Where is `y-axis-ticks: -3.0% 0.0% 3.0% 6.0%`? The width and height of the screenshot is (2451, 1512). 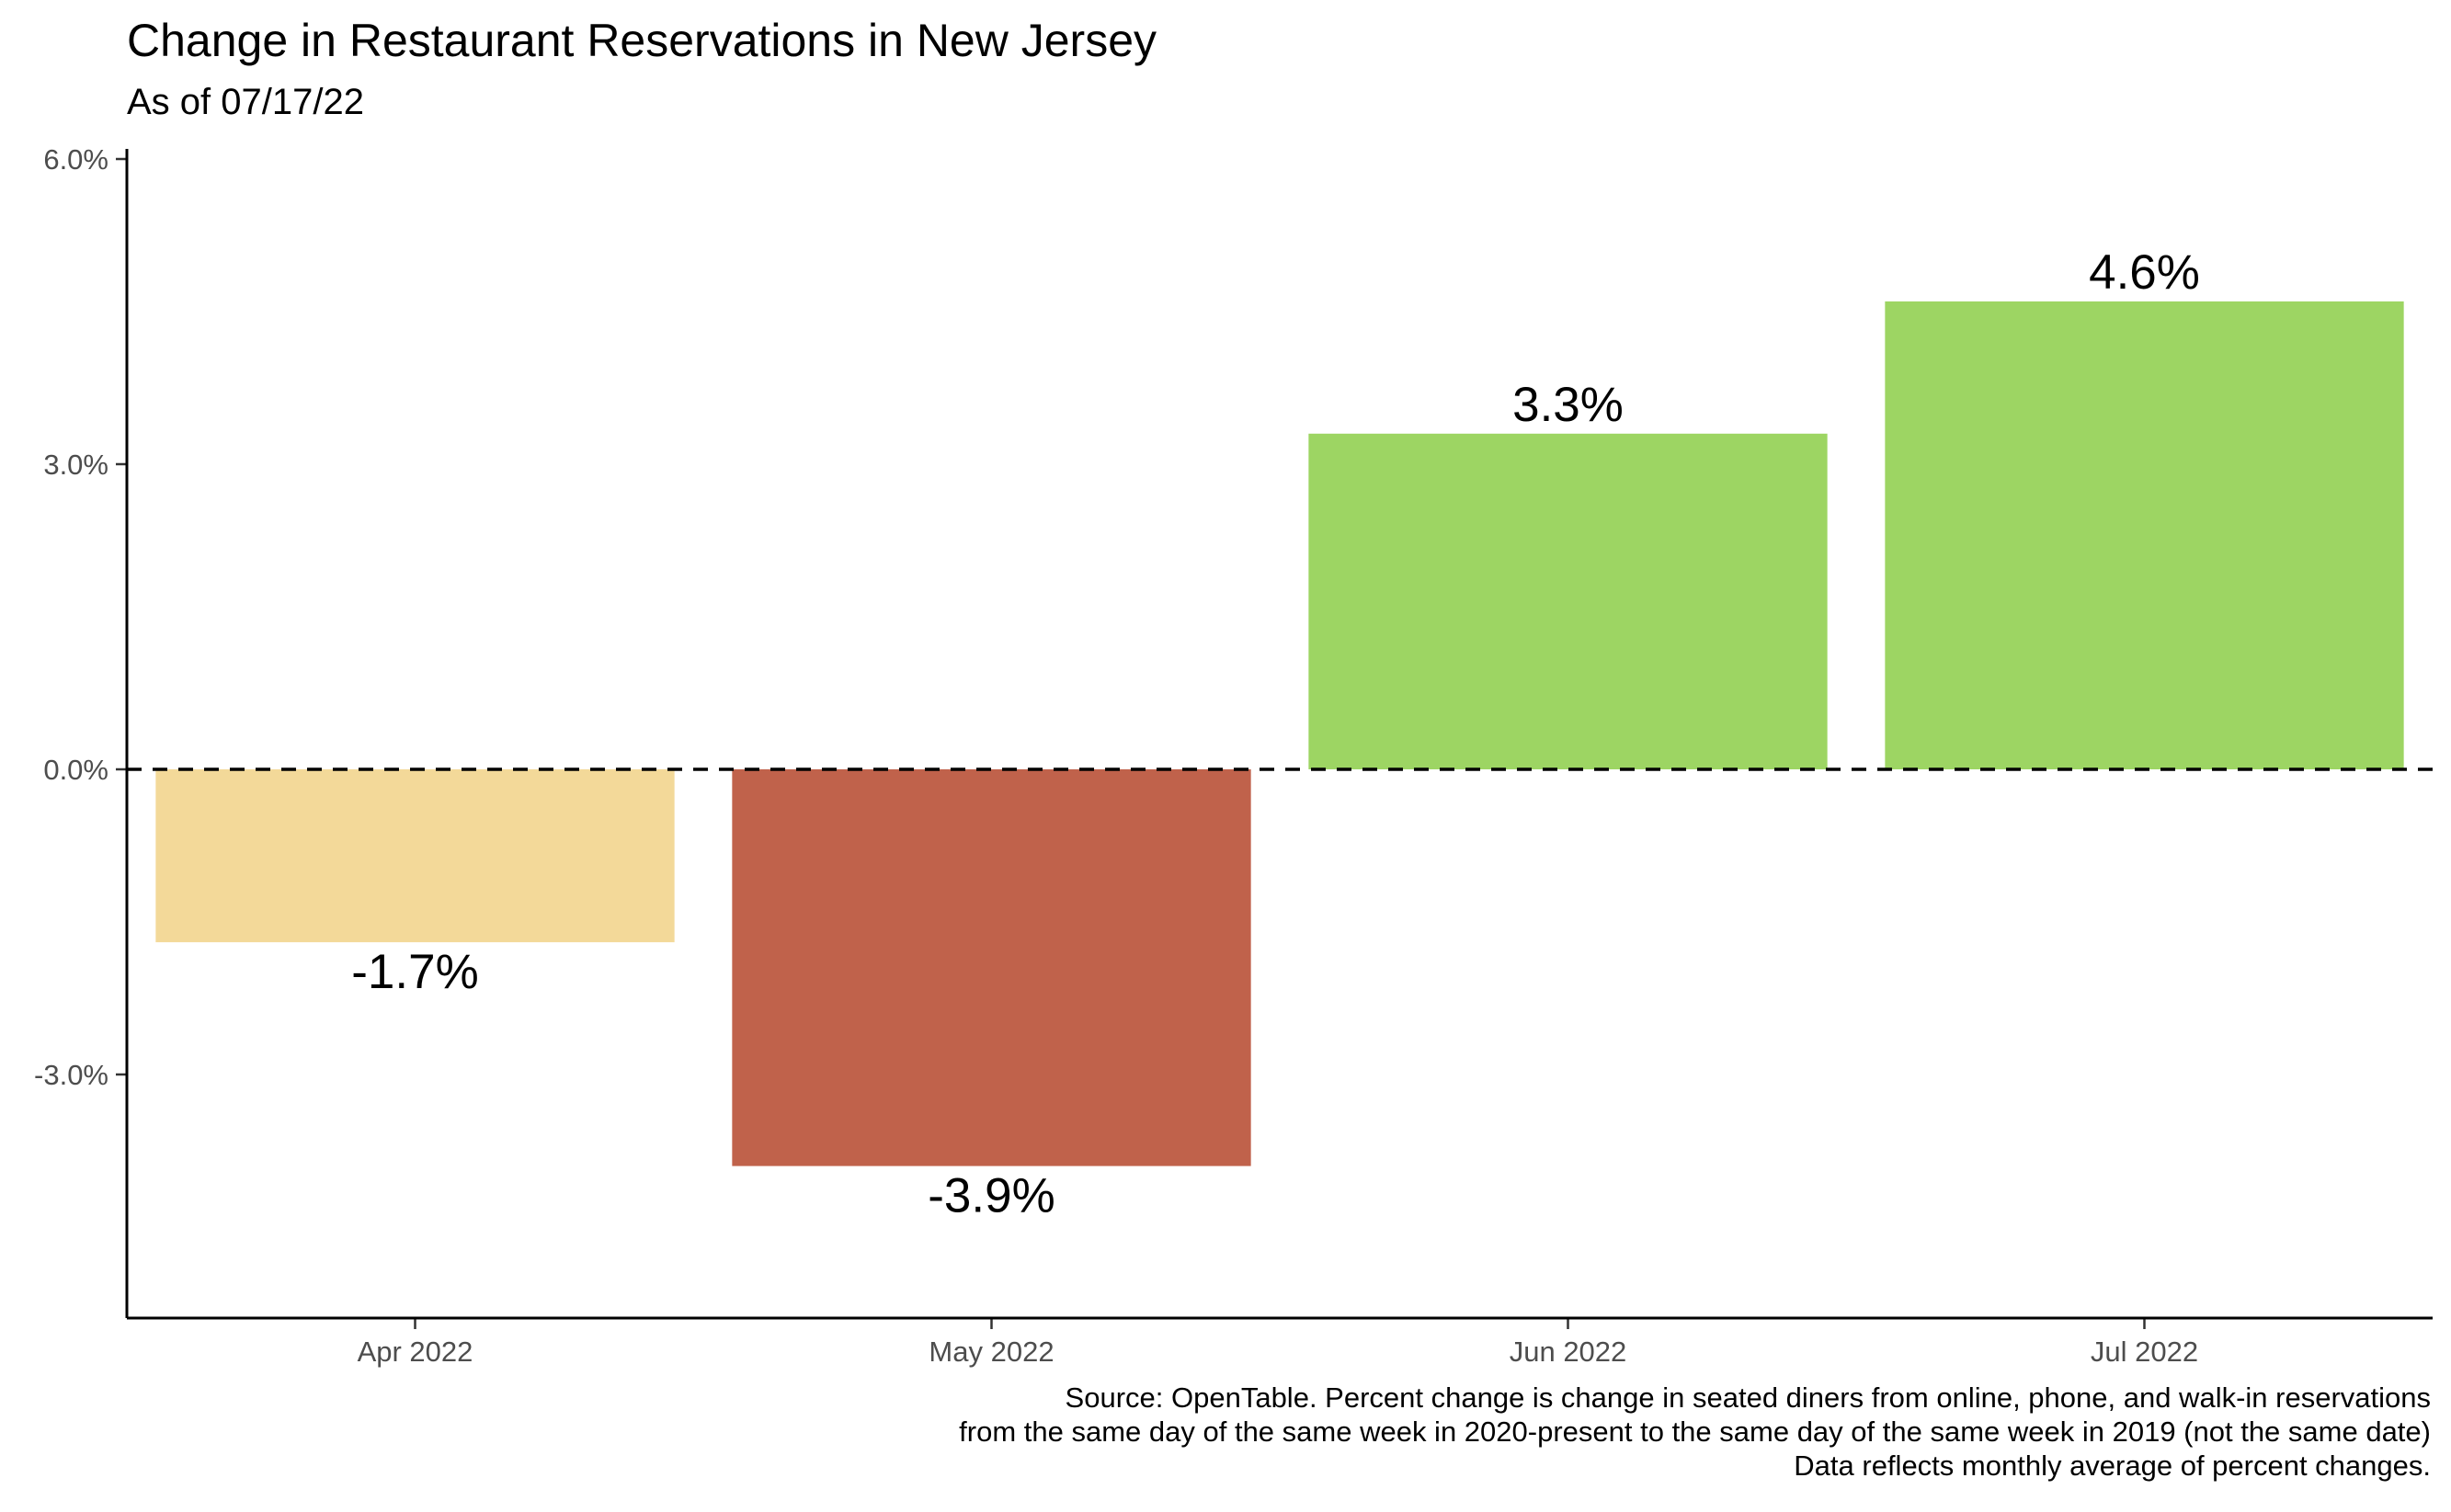 y-axis-ticks: -3.0% 0.0% 3.0% 6.0% is located at coordinates (80, 617).